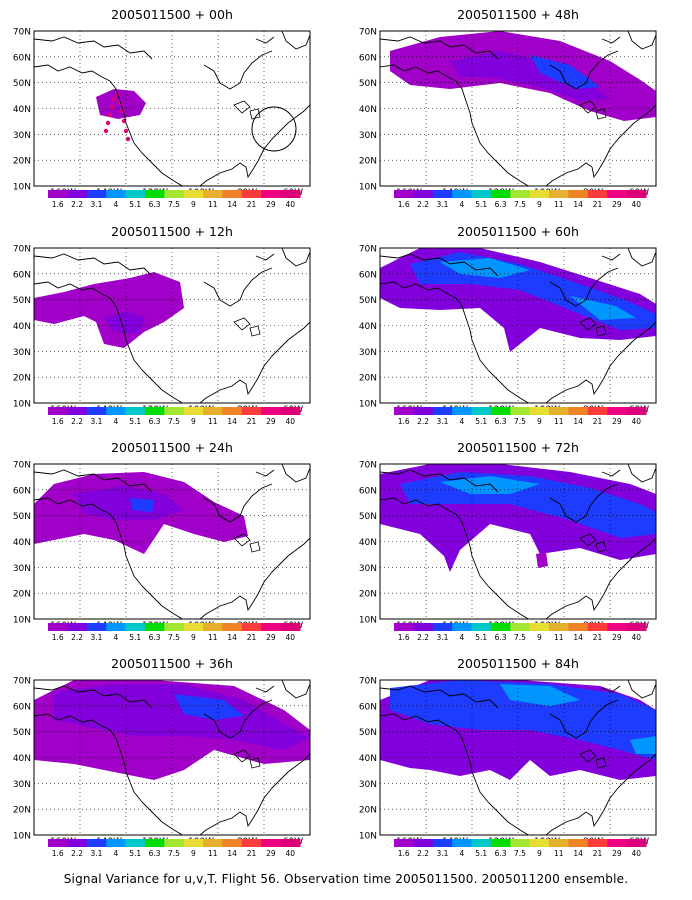  What do you see at coordinates (518, 14) in the screenshot?
I see `panel-title: 2005011500 + 48h` at bounding box center [518, 14].